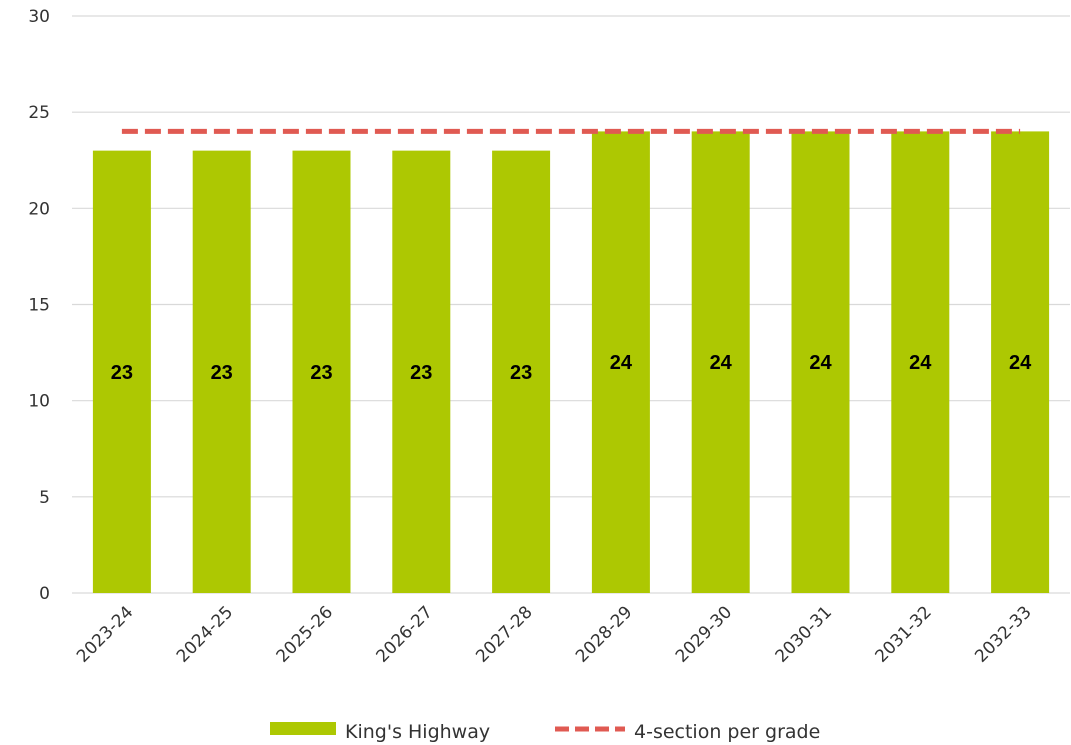  I want to click on x-tick-label: 2026-27, so click(404, 634).